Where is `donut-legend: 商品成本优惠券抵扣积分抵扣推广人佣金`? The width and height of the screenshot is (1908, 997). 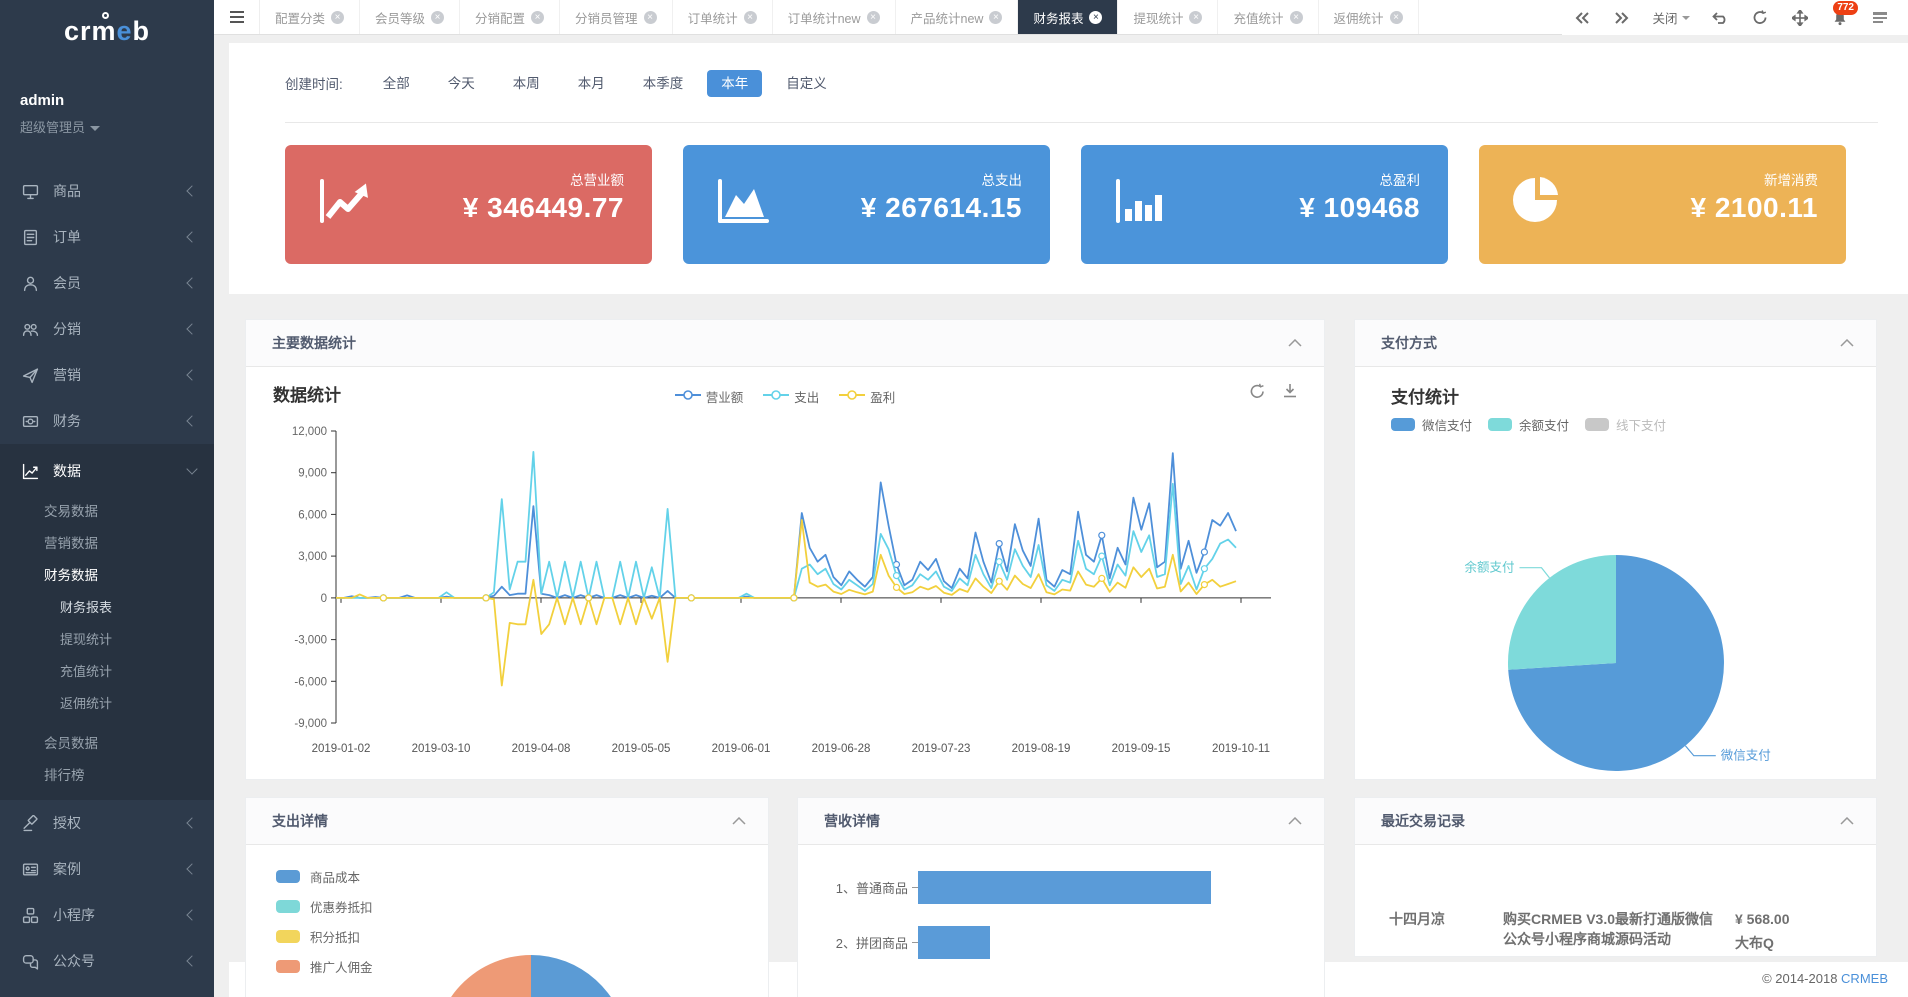
donut-legend: 商品成本优惠券抵扣积分抵扣推广人佣金 is located at coordinates (324, 927).